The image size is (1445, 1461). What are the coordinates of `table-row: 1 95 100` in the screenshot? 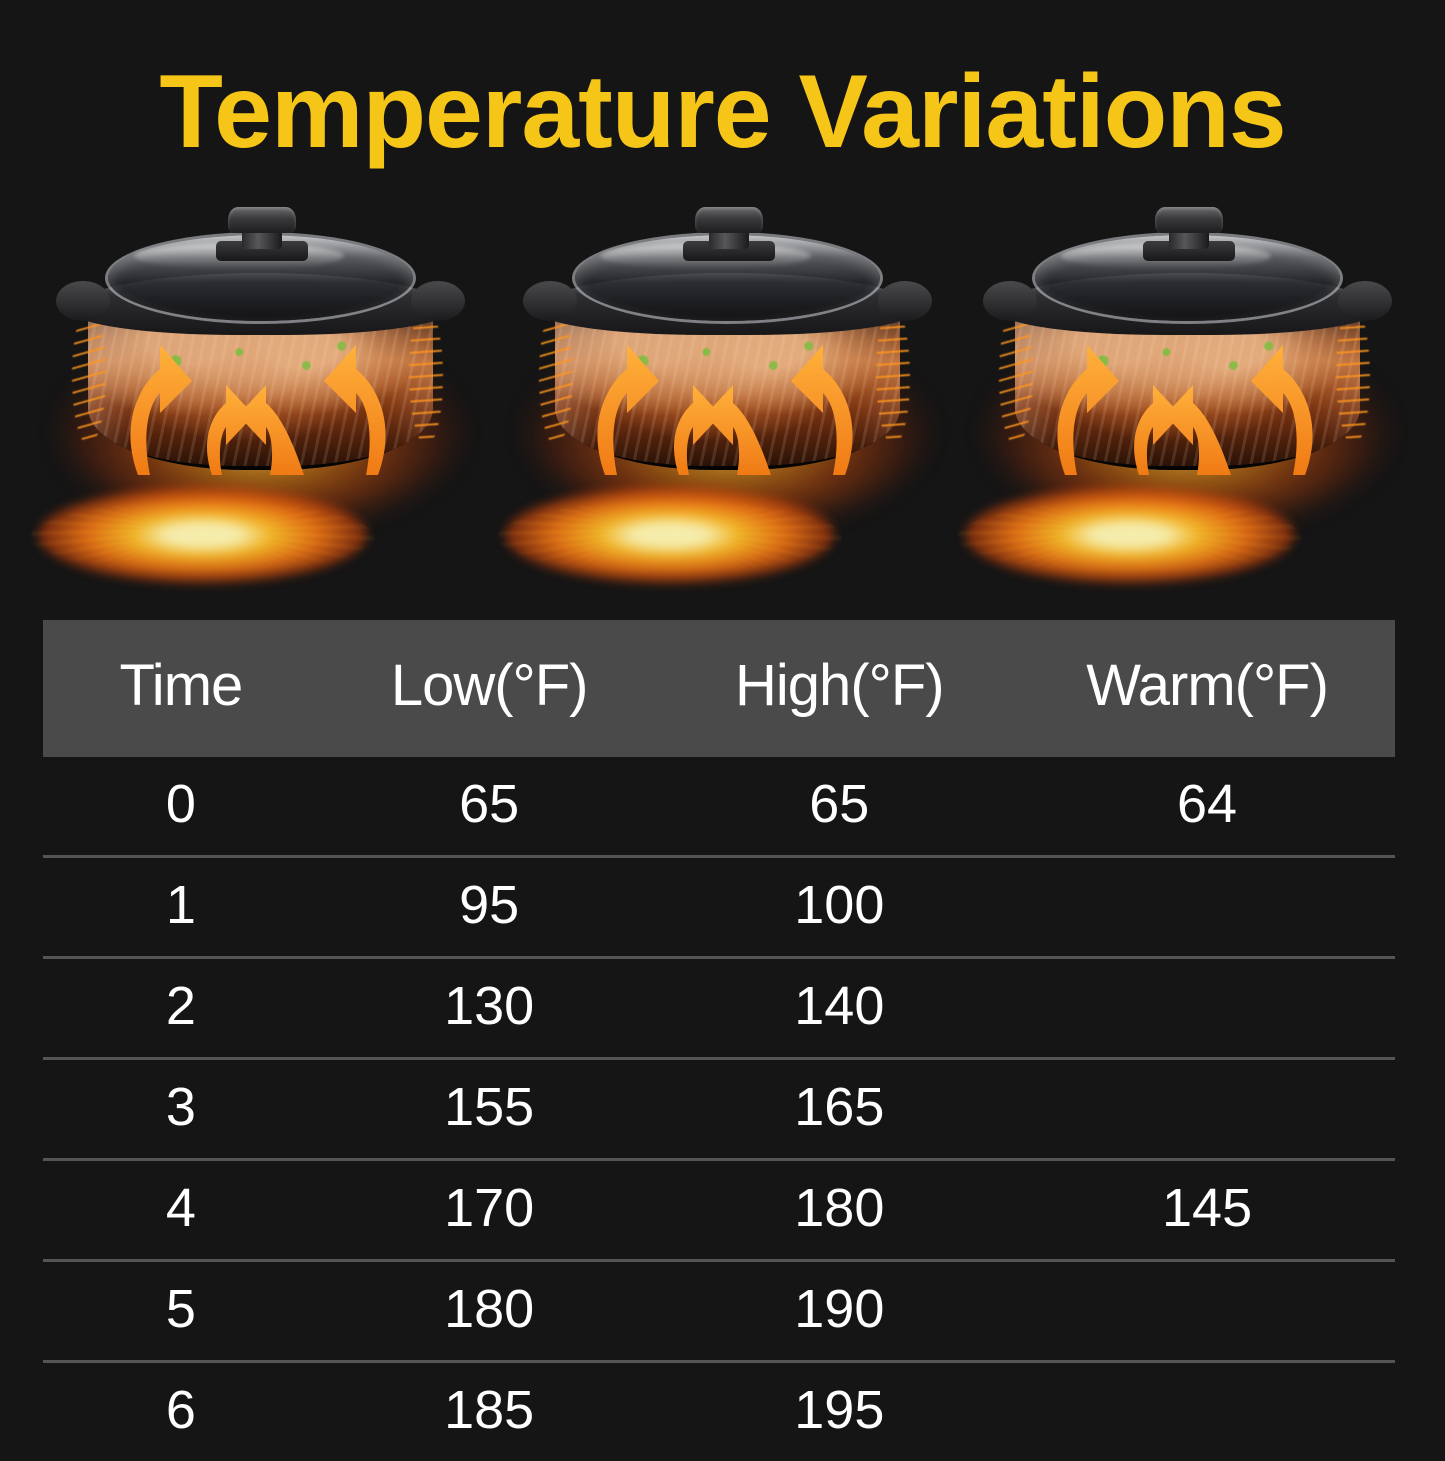 It's located at (719, 907).